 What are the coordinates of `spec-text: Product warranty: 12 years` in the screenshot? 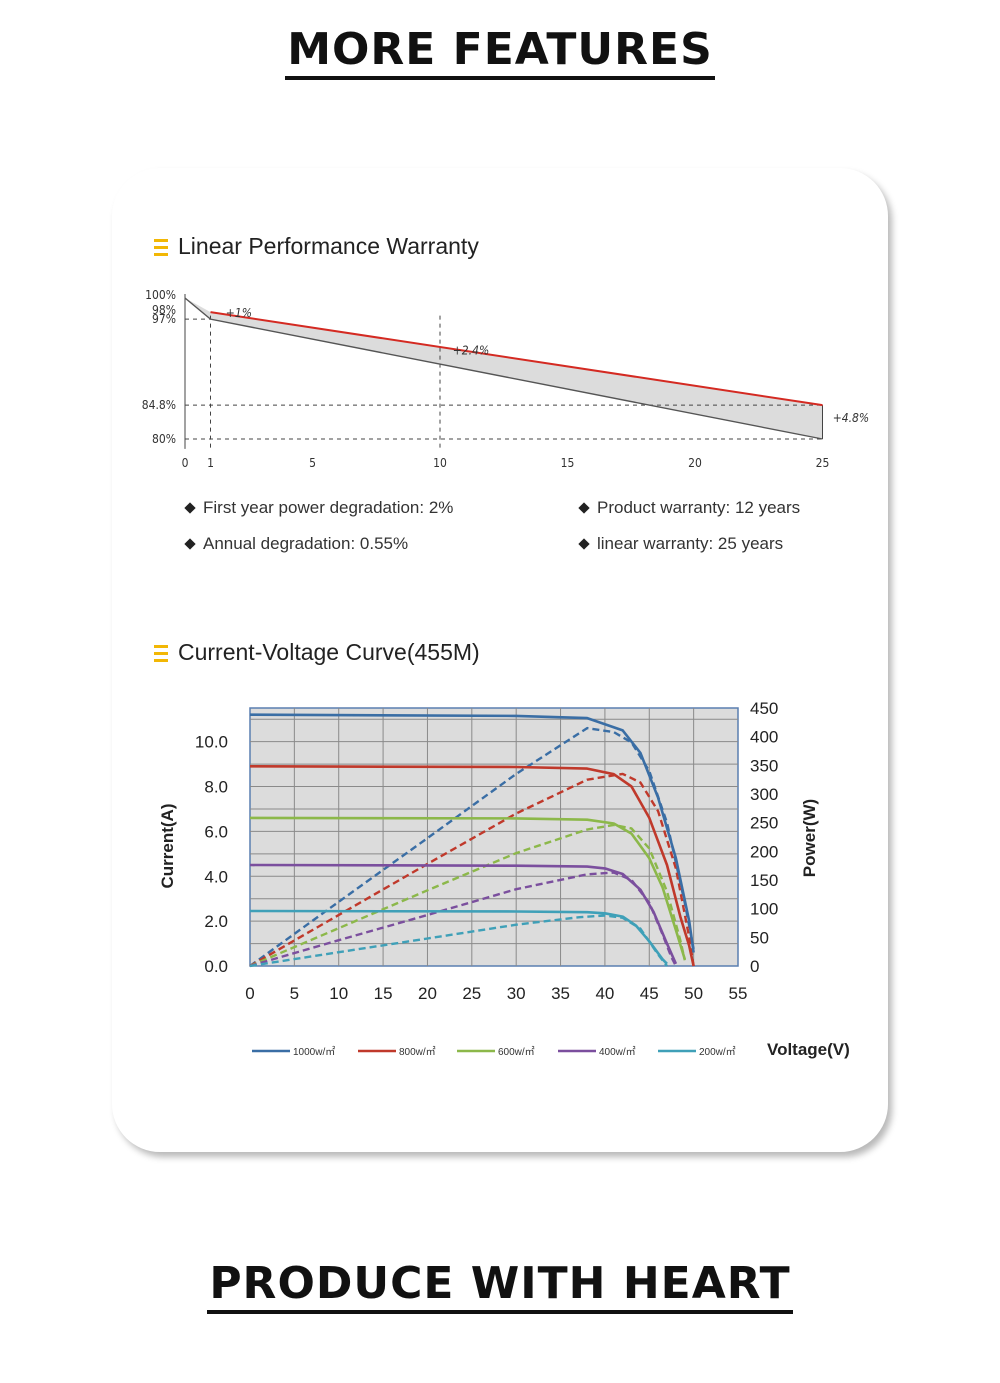 It's located at (699, 507).